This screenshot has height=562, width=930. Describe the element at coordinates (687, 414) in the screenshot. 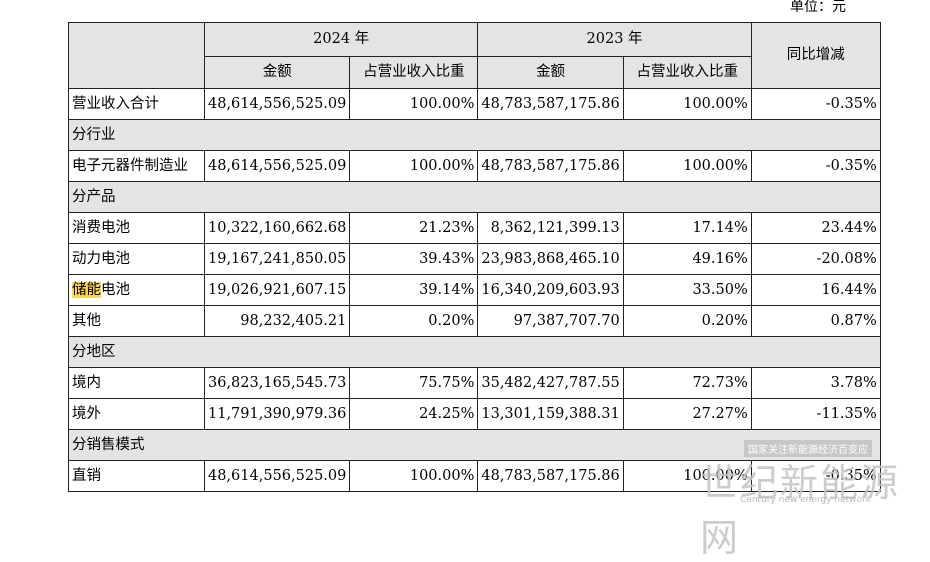

I see `share-2023-cell: 27.27%` at that location.